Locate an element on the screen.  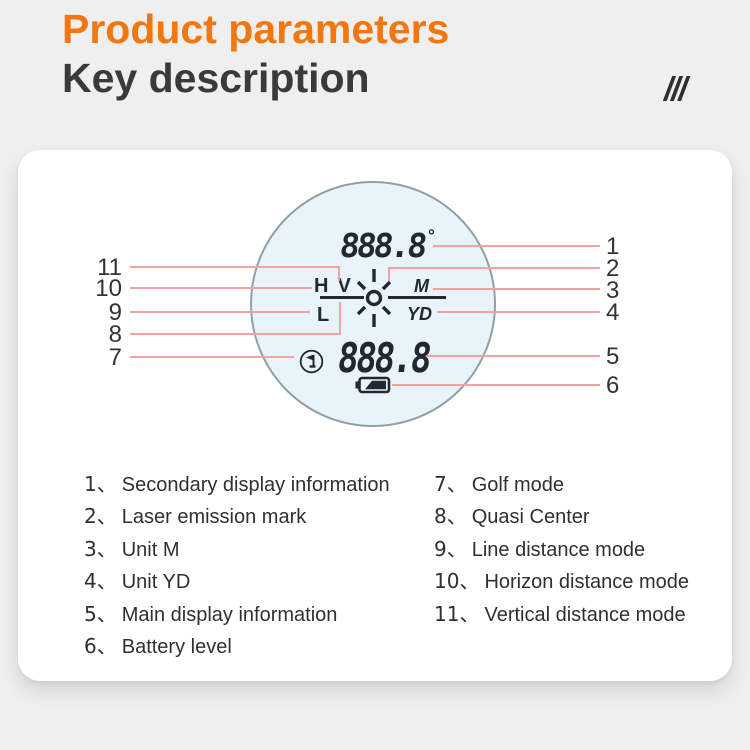
golf-mode-flag-icon is located at coordinates (311, 361).